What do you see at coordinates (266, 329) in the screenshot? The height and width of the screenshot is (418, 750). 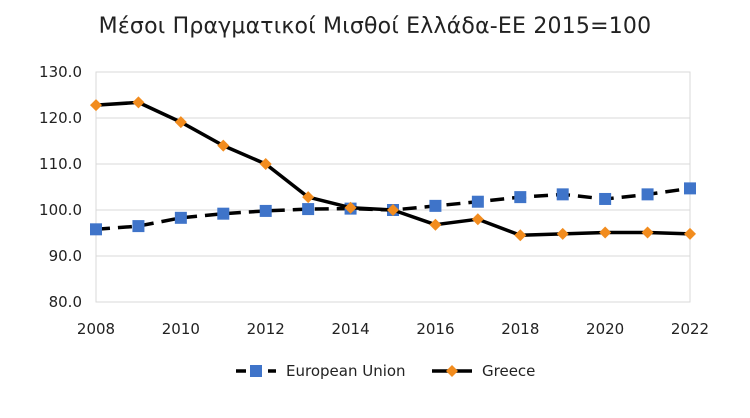 I see `x-tick-label: 2012` at bounding box center [266, 329].